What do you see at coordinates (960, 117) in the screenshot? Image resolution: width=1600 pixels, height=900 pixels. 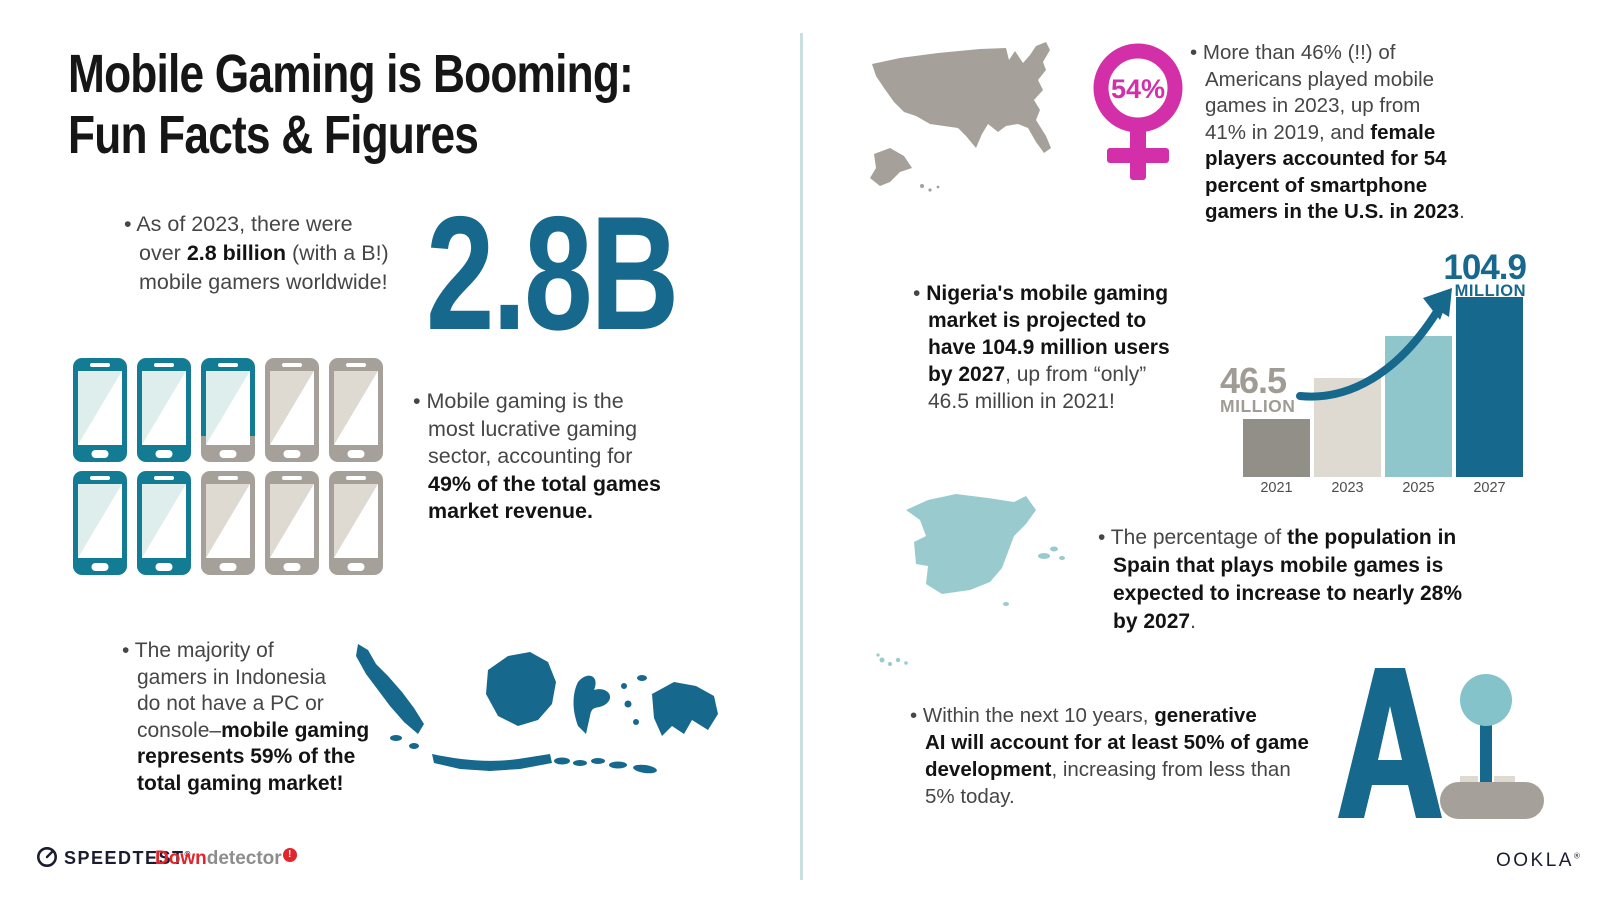 I see `usa-map` at bounding box center [960, 117].